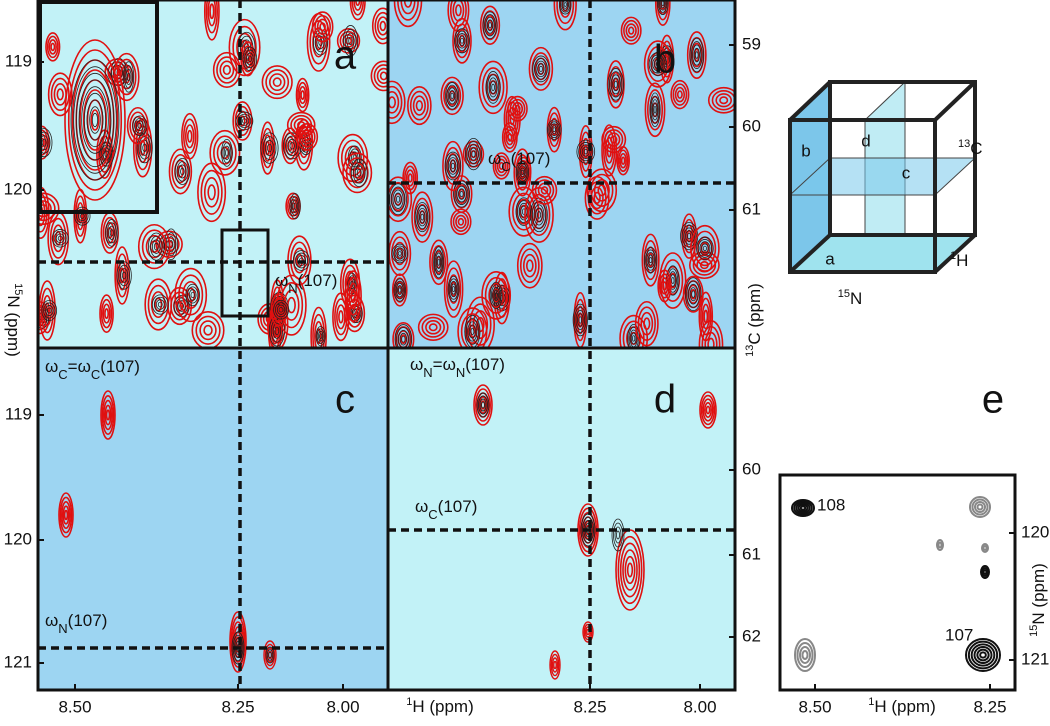  Describe the element at coordinates (754, 320) in the screenshot. I see `axis-label: 13C (ppm)` at that location.